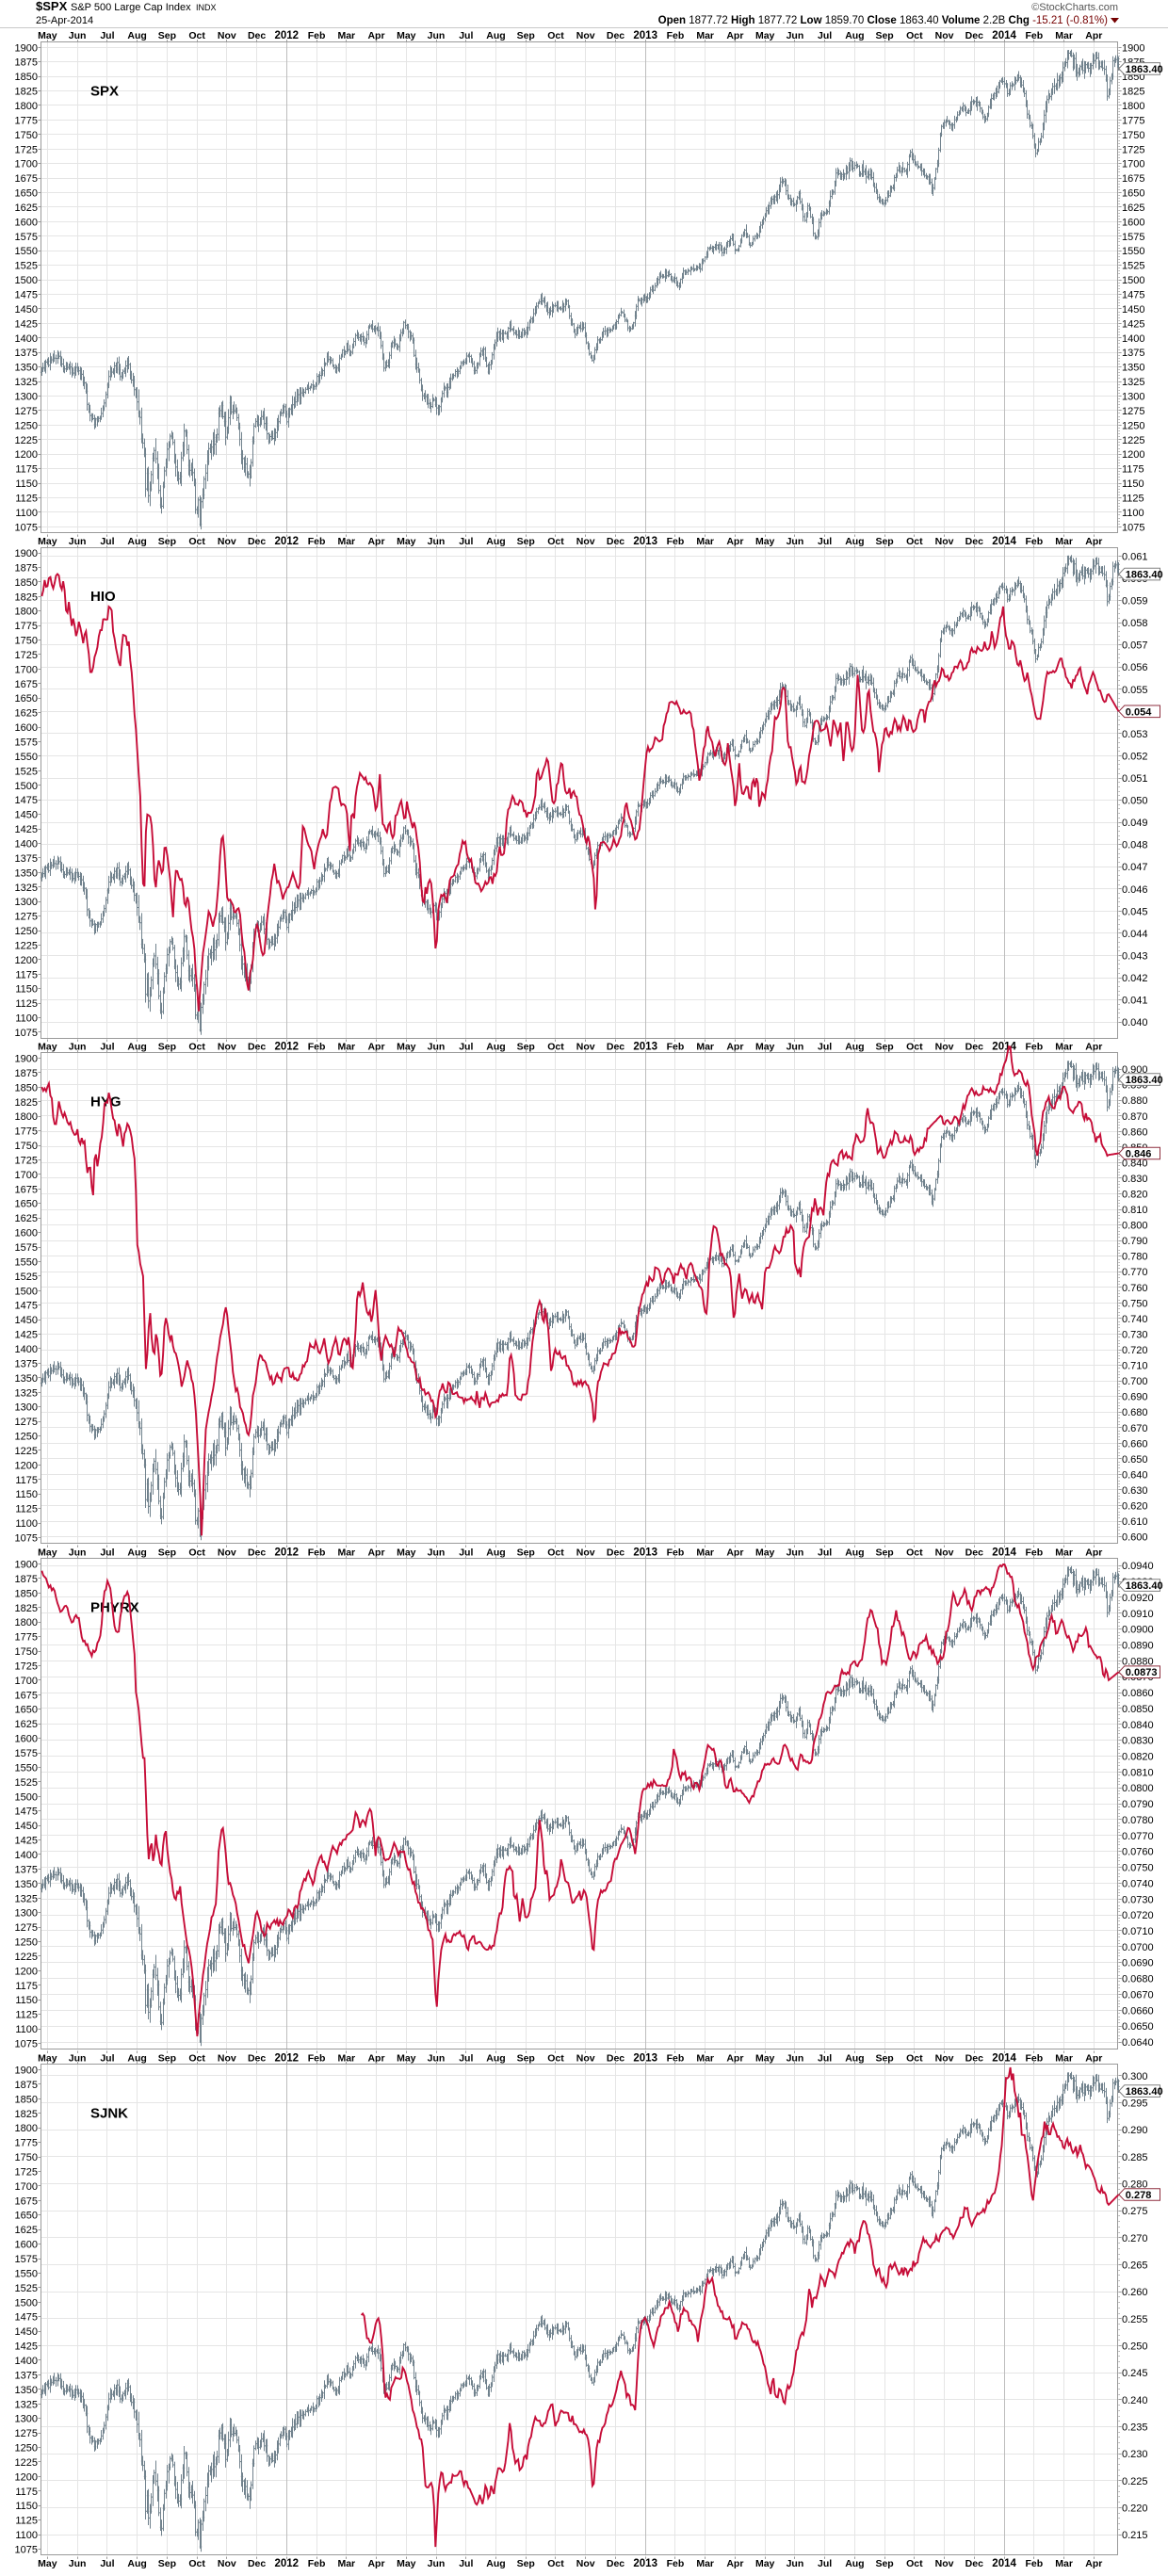 This screenshot has height=2576, width=1168. What do you see at coordinates (64, 20) in the screenshot?
I see `svg-text: 25-Apr-2014` at bounding box center [64, 20].